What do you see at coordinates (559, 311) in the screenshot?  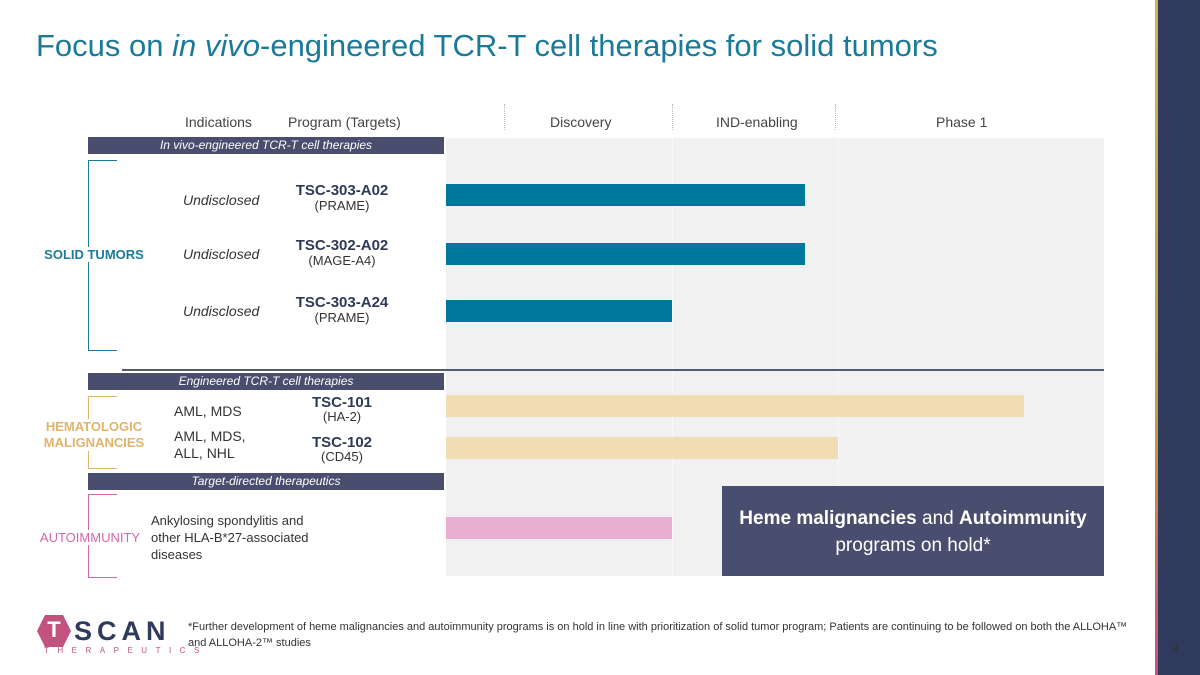 I see `progress-bar-tsc-303-a24` at bounding box center [559, 311].